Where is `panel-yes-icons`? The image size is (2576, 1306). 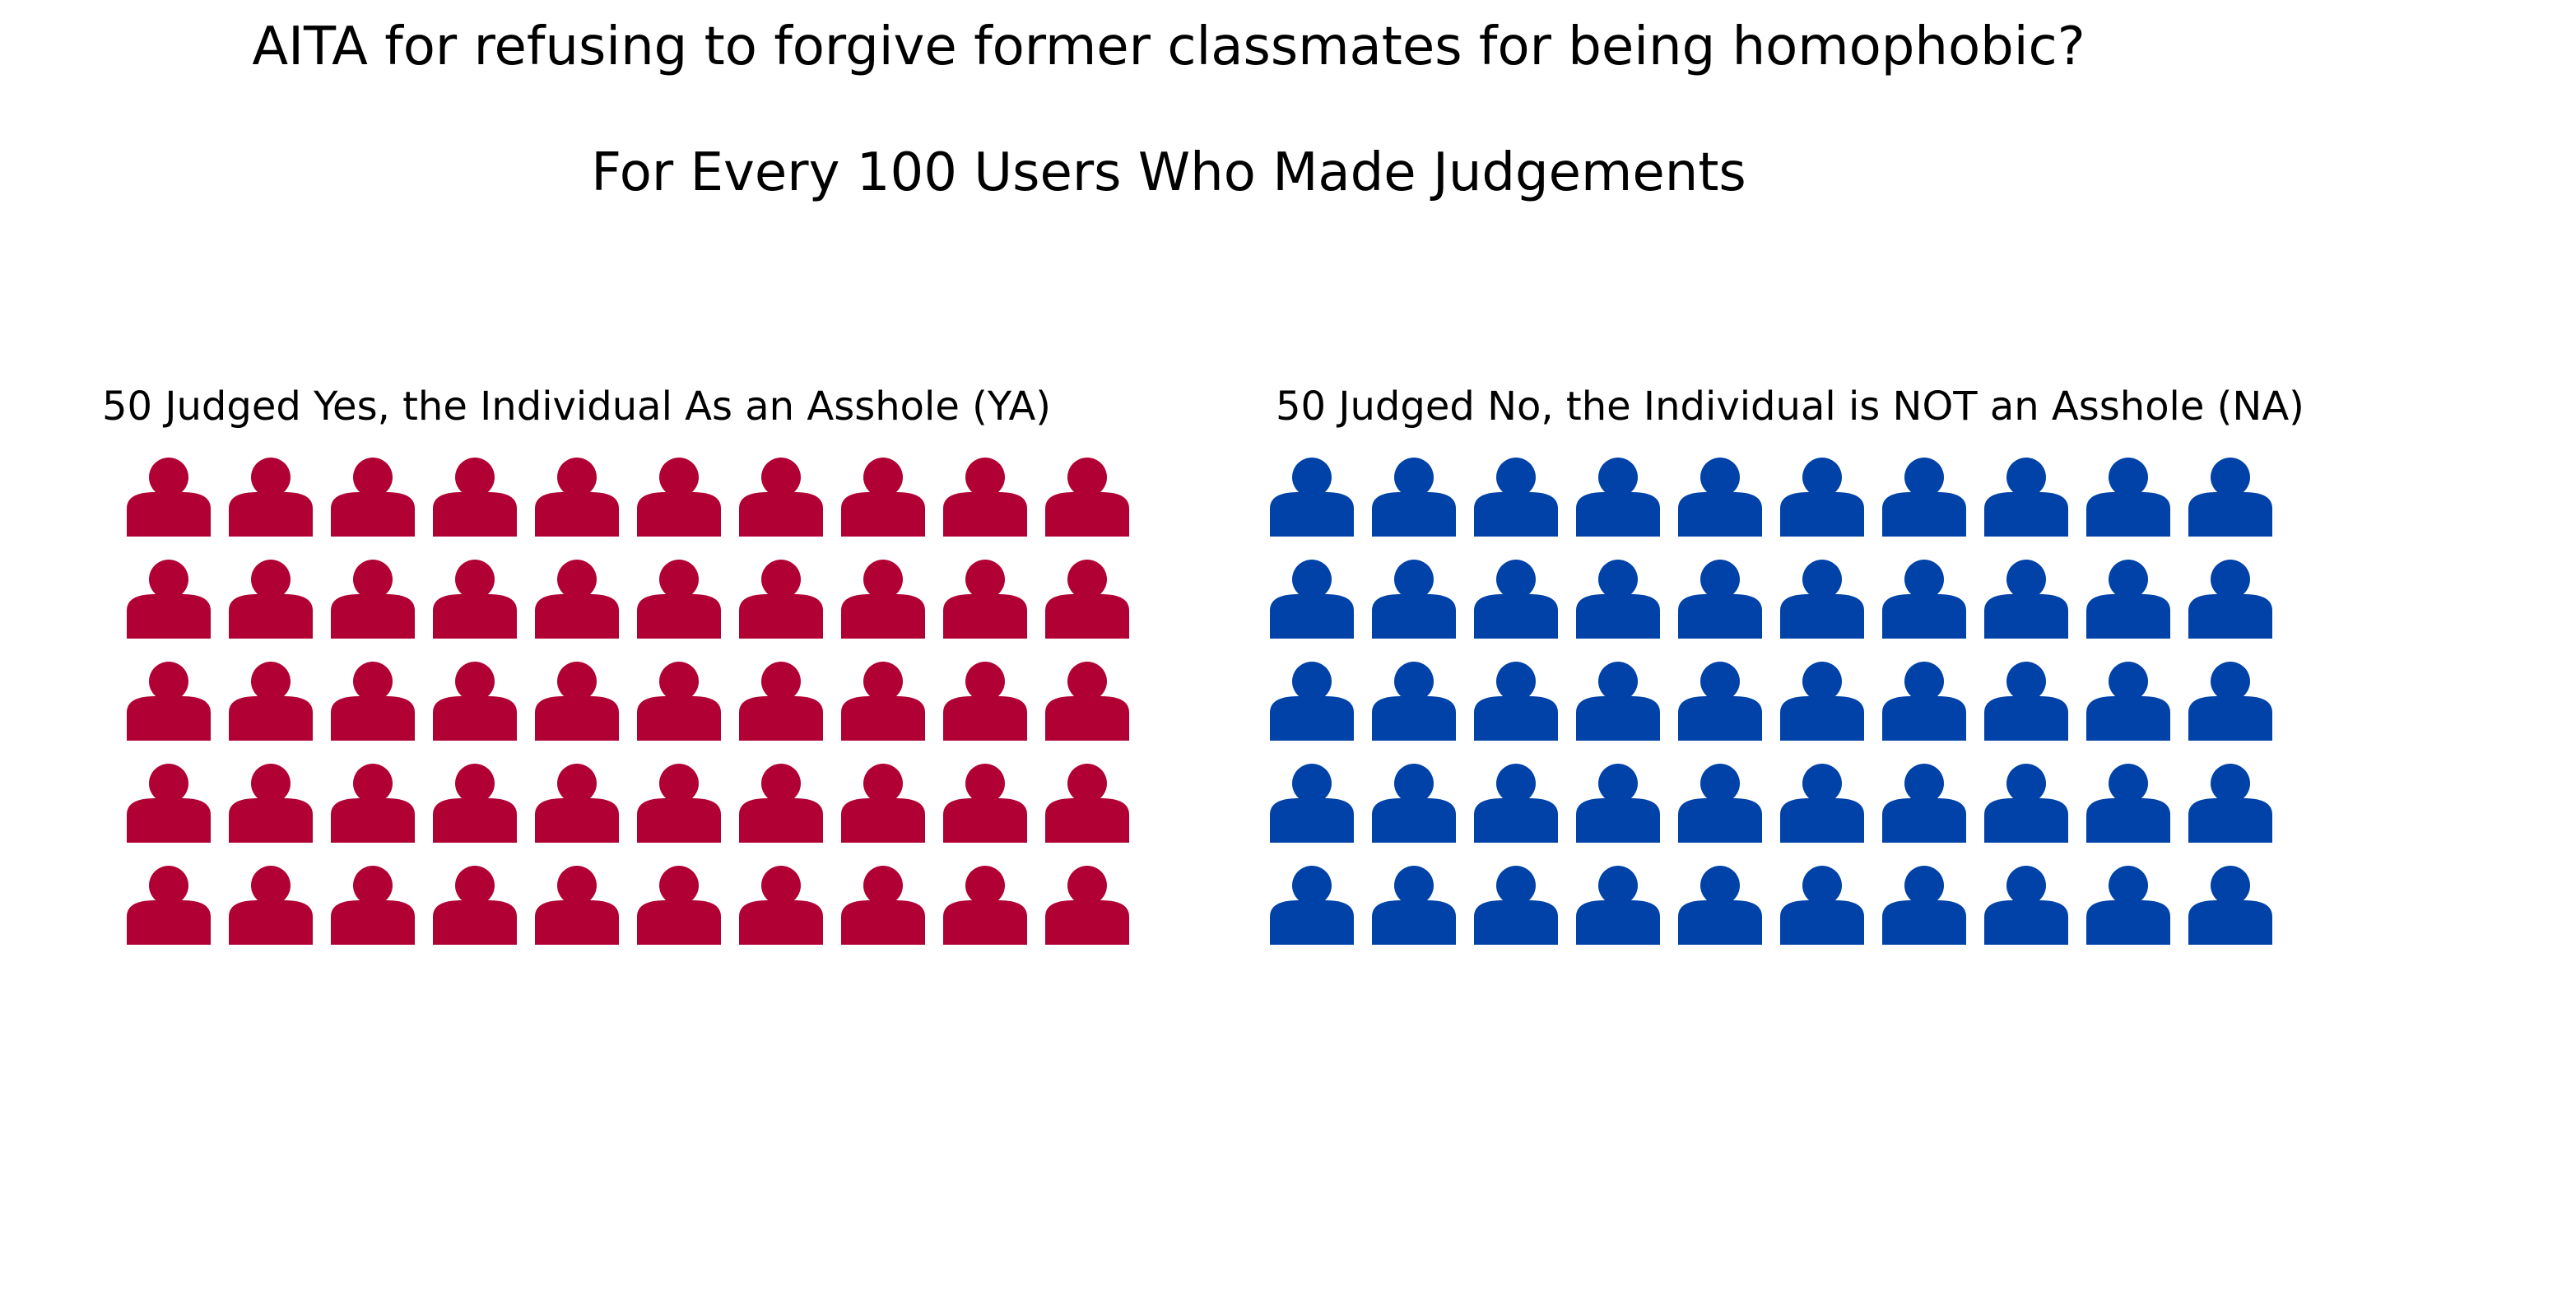 panel-yes-icons is located at coordinates (628, 701).